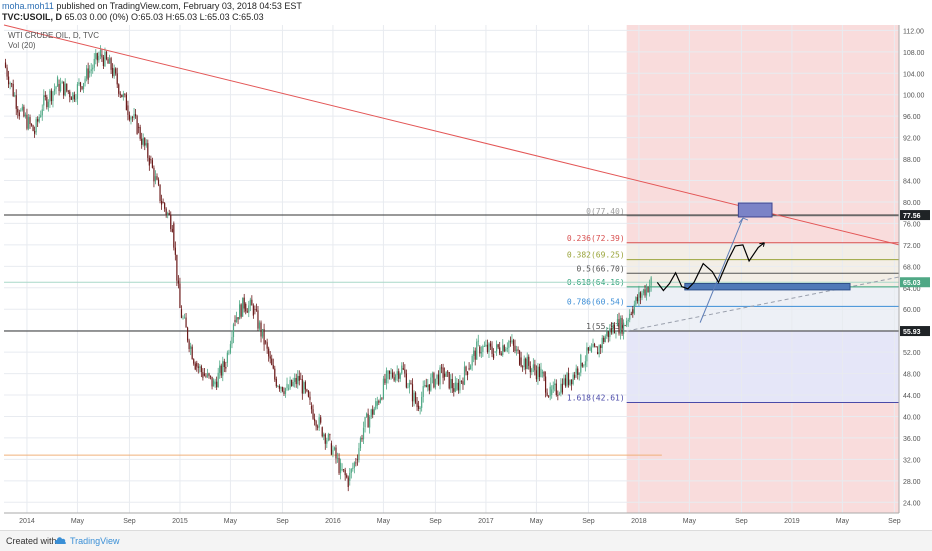 The image size is (932, 551). I want to click on y-tick-label: 72.00, so click(912, 246).